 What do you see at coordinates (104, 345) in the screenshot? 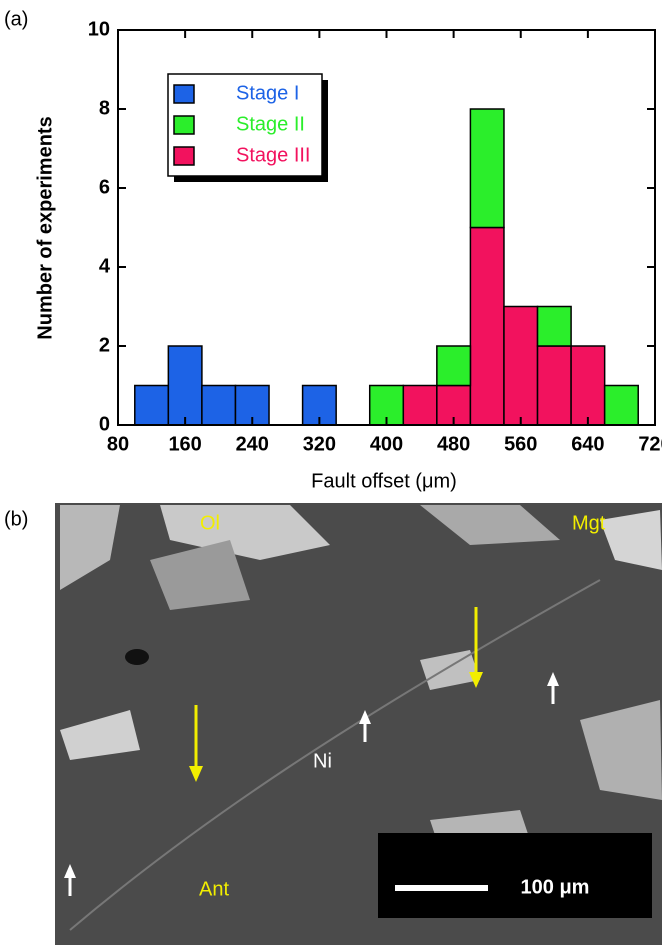
I see `y-tick-label: 2` at bounding box center [104, 345].